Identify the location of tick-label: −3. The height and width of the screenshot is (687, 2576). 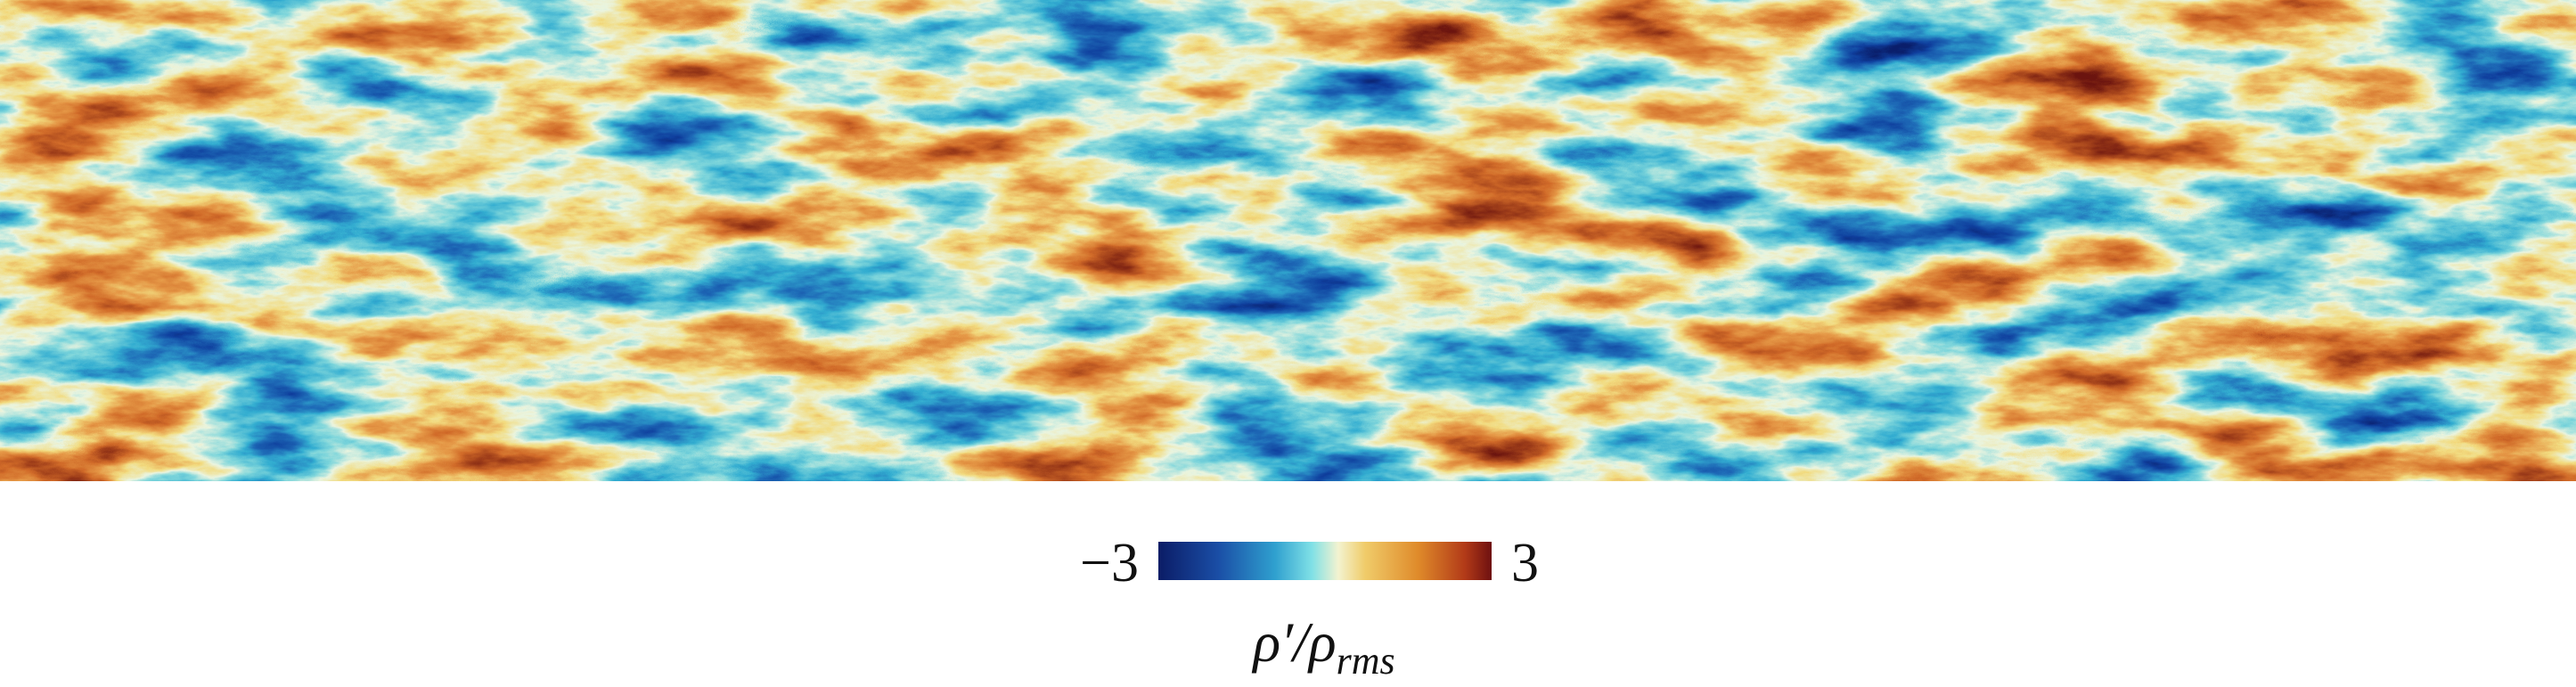
(1109, 563).